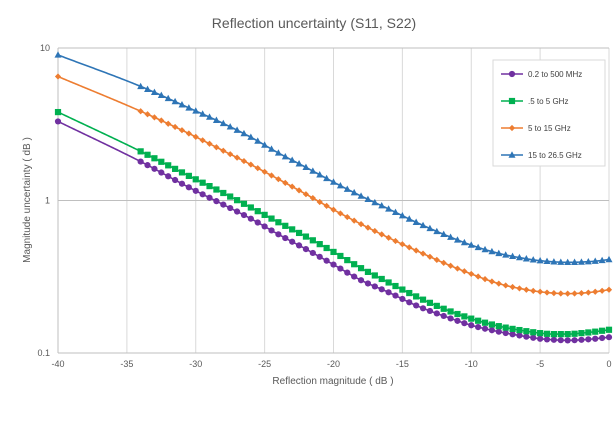 The height and width of the screenshot is (424, 614). I want to click on legend-label-5-to-15-ghz: 5 to 15 GHz, so click(549, 128).